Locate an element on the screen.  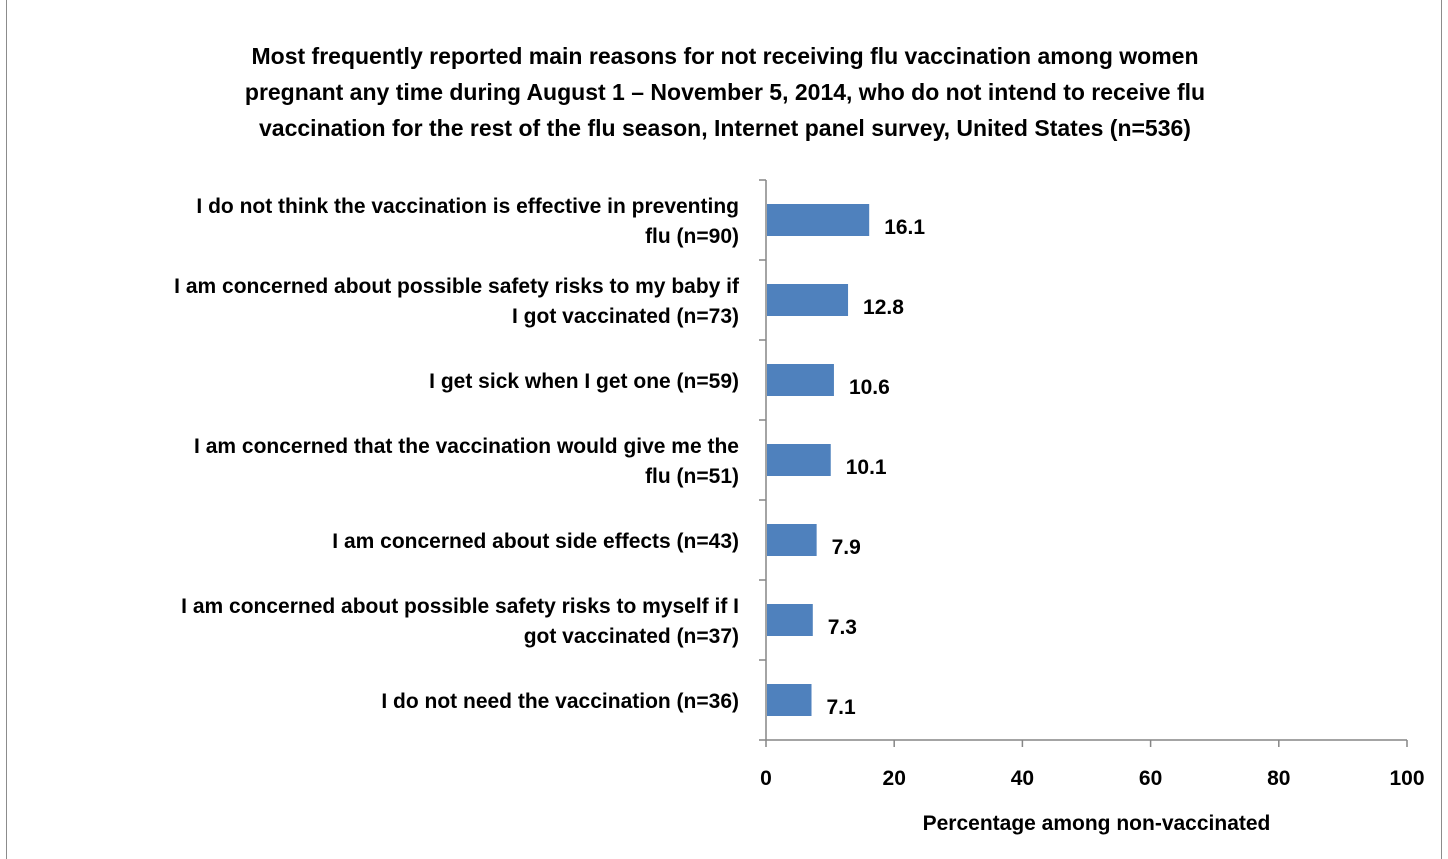
category-label: I do not need the vaccination (n=36) is located at coordinates (560, 701).